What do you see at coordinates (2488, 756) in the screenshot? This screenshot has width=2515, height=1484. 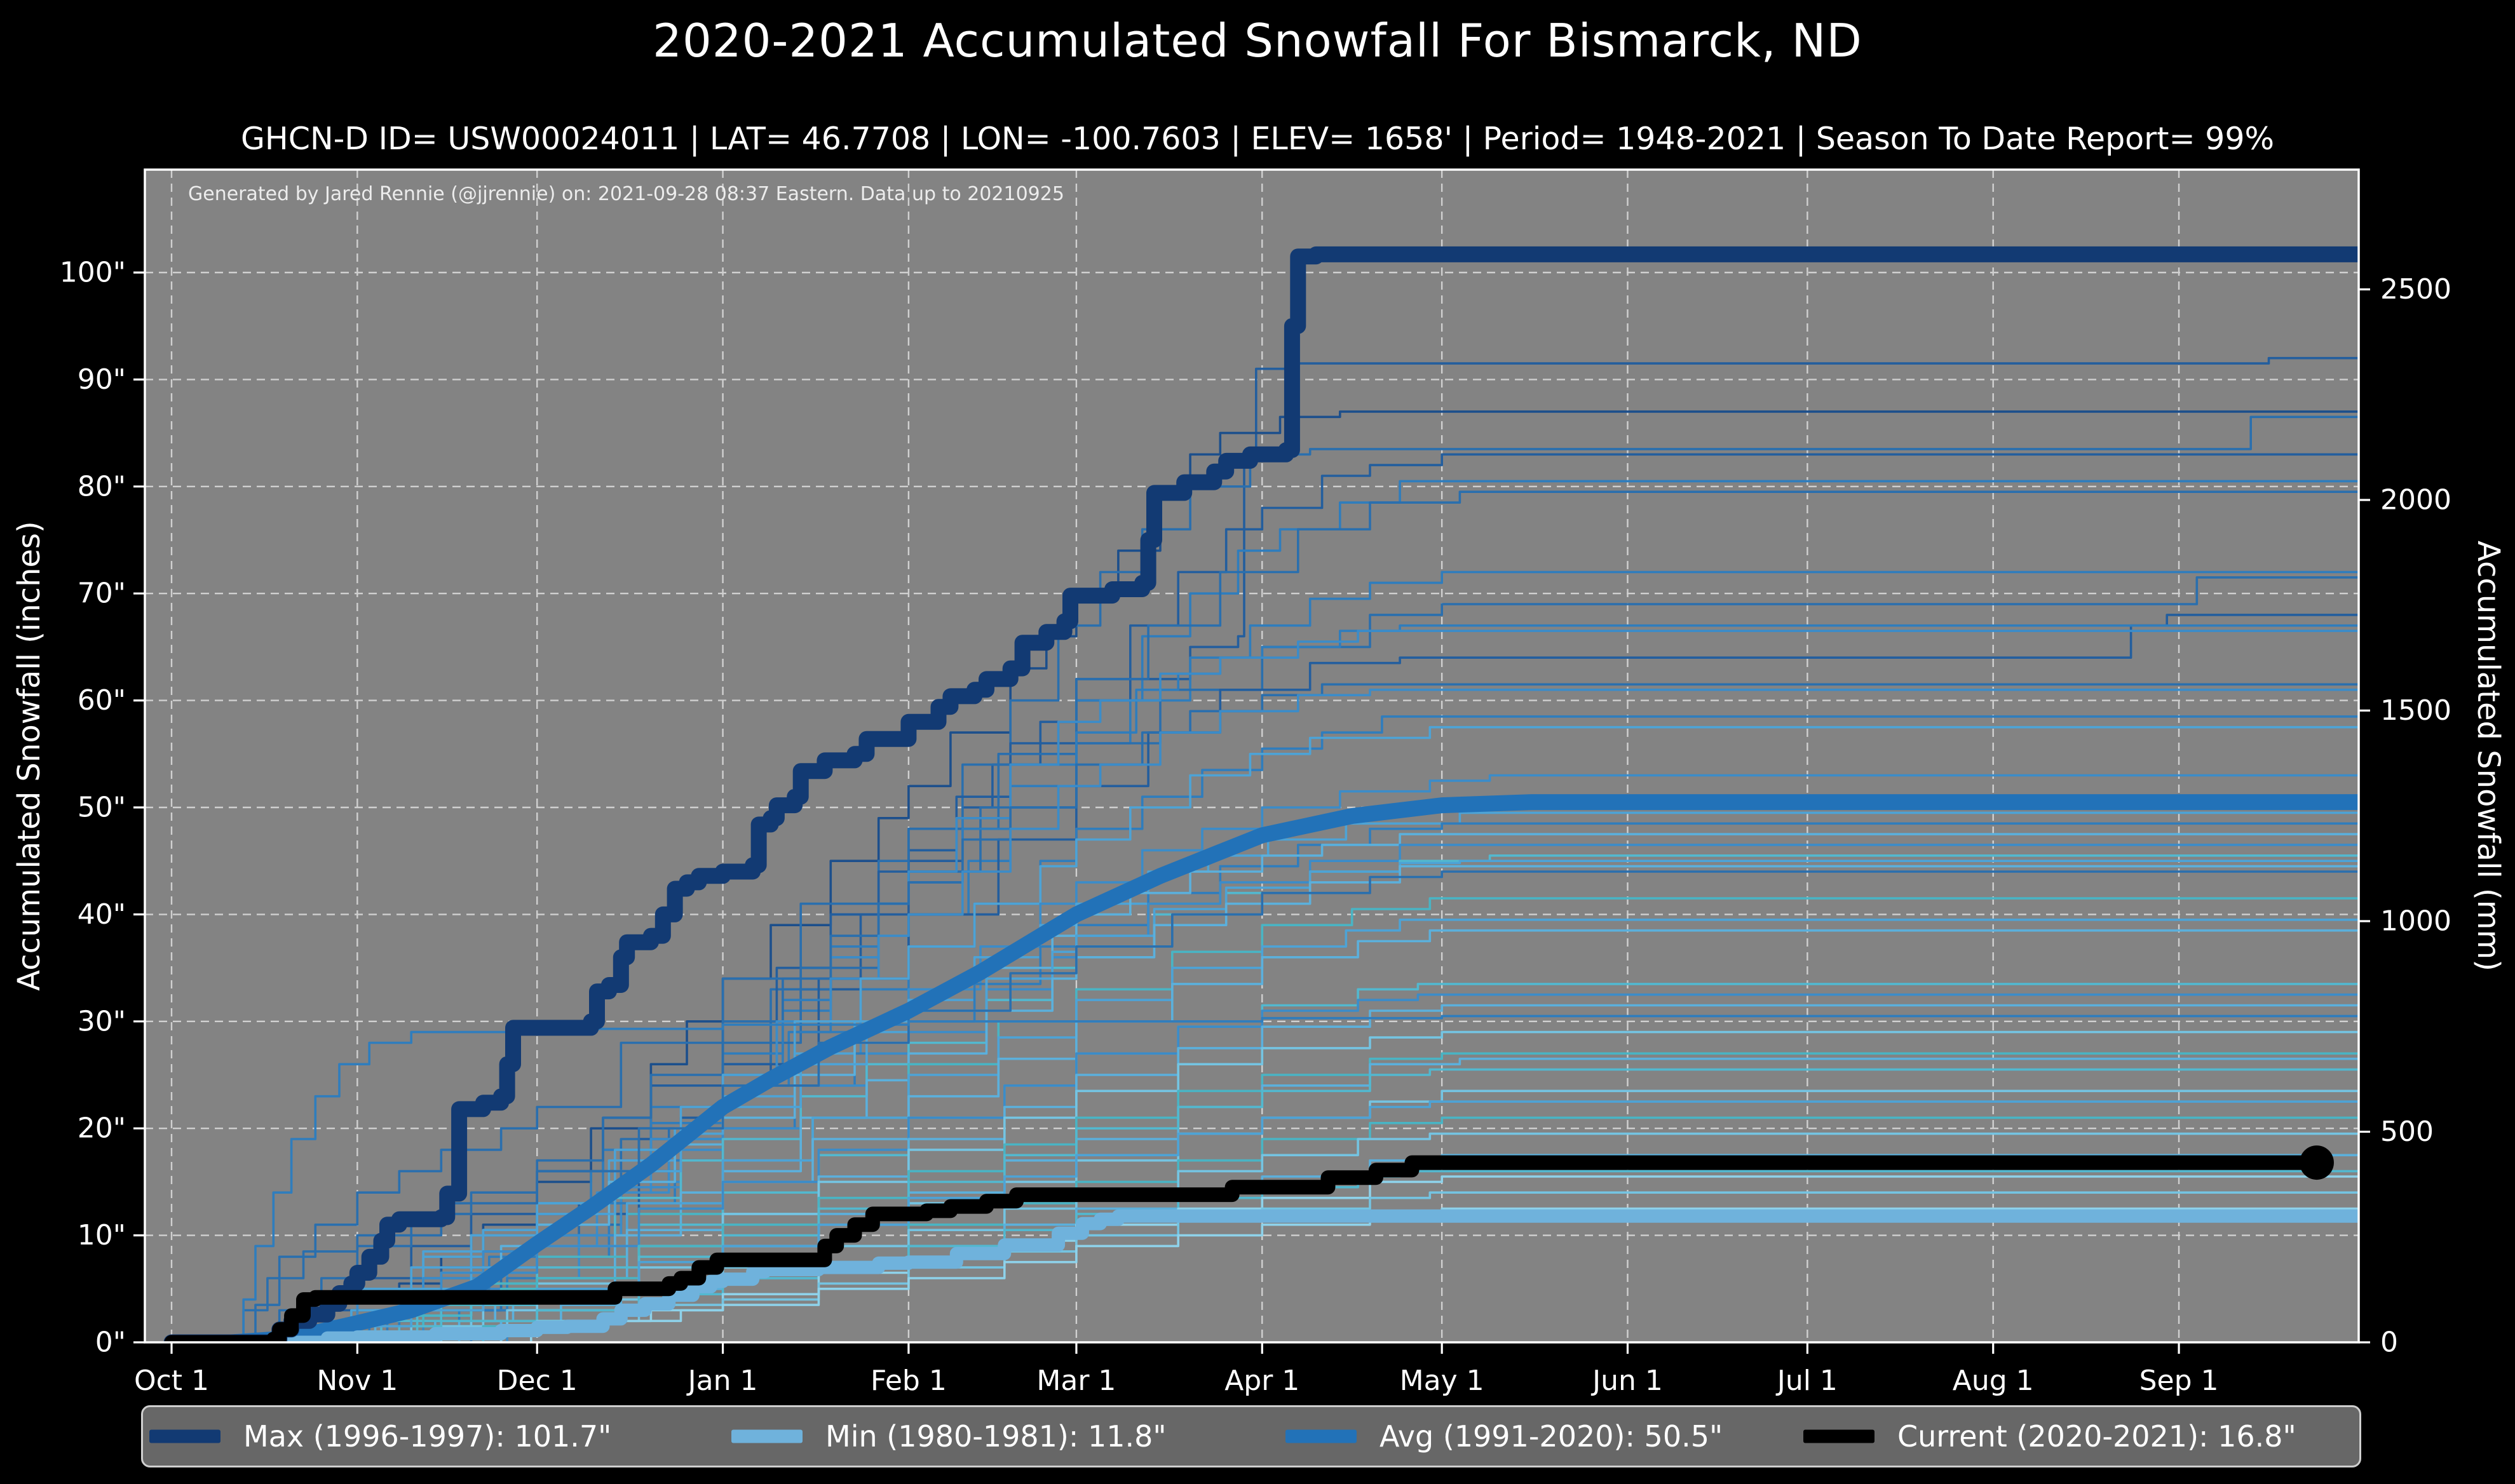 I see `y-axis-title-right: Accumulated Snowfall (mm)` at bounding box center [2488, 756].